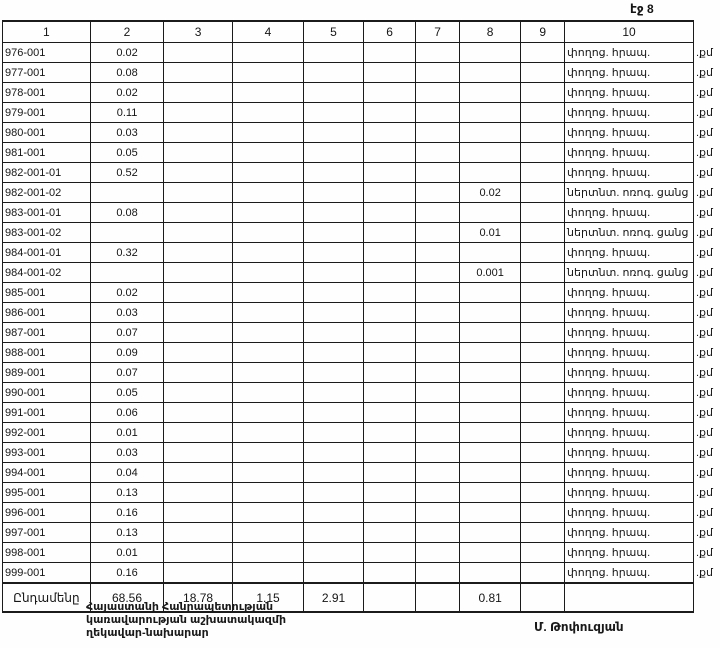 Image resolution: width=720 pixels, height=648 pixels. Describe the element at coordinates (46, 172) in the screenshot. I see `row-id-cell: 982-001-01` at that location.